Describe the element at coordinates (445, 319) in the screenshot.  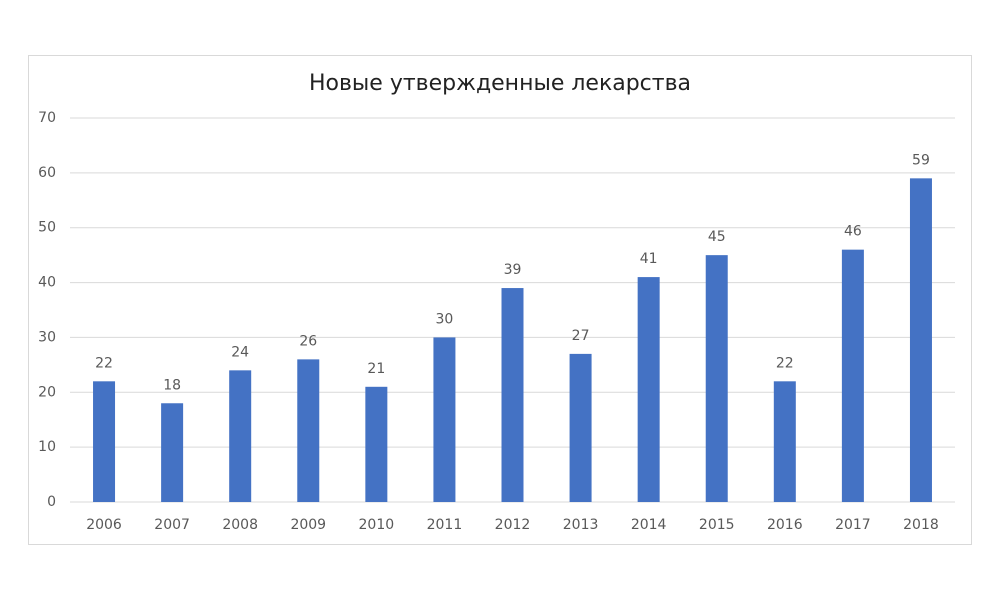
I see `data-label: 30` at that location.